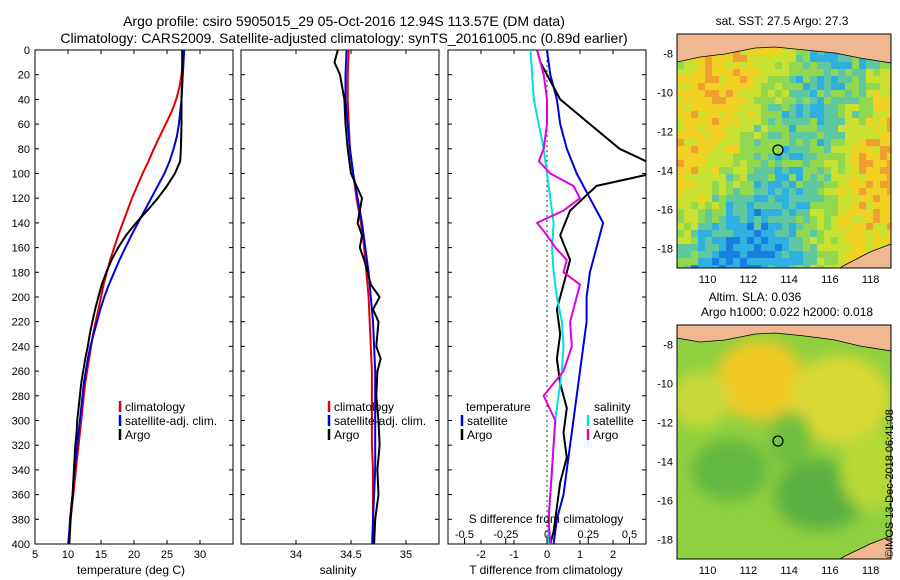 Image resolution: width=900 pixels, height=580 pixels. Describe the element at coordinates (21, 397) in the screenshot. I see `depth-tick-label: 280` at that location.